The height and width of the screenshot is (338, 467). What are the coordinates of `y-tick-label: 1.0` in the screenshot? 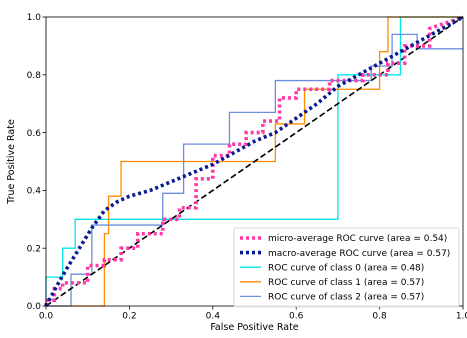 It's located at (34, 18).